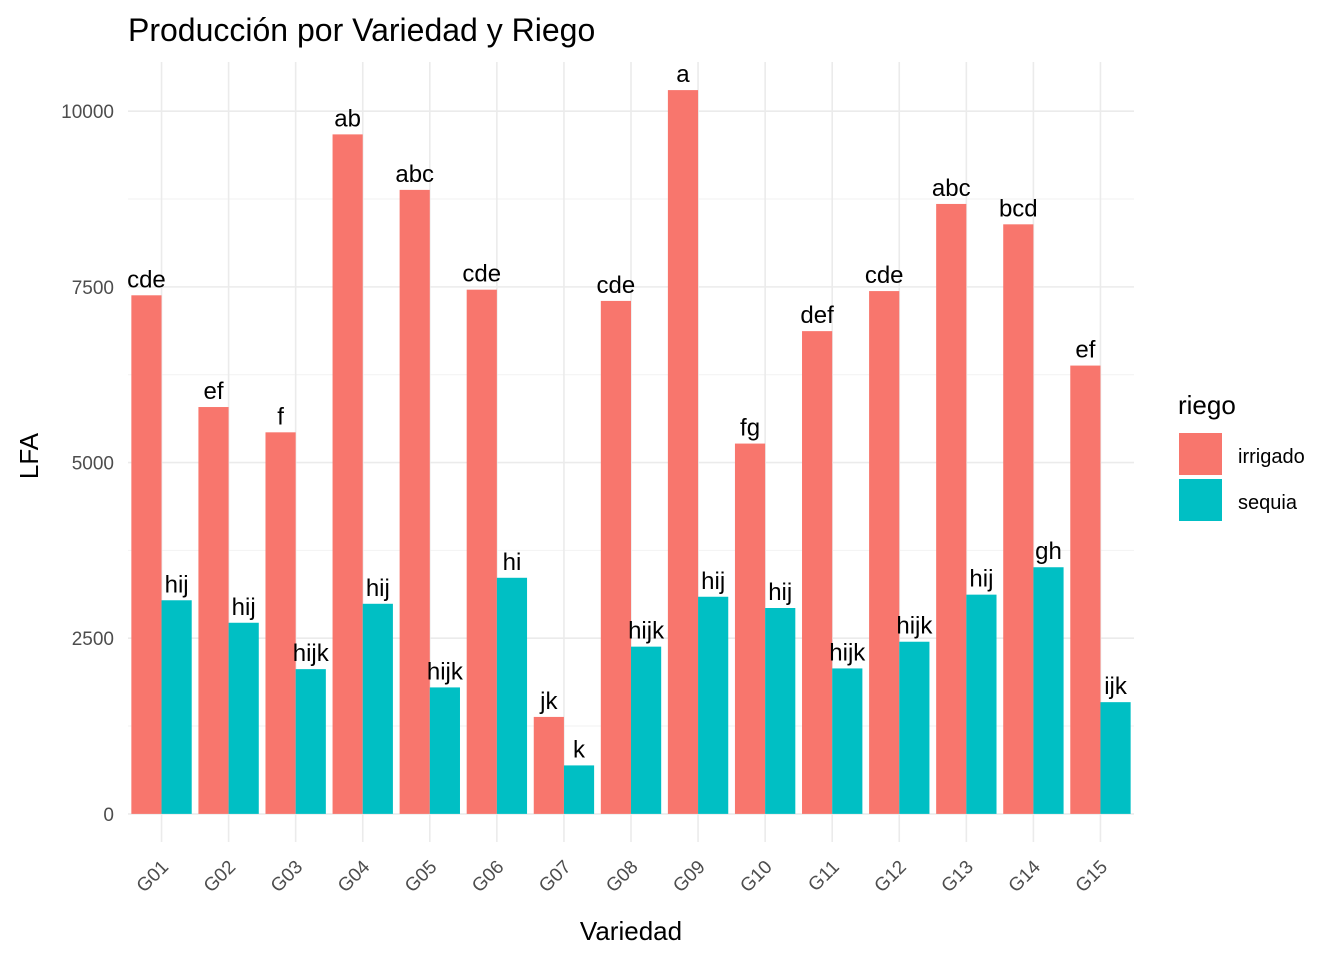 The image size is (1344, 960). What do you see at coordinates (213, 610) in the screenshot?
I see `bar-irrigado-G02` at bounding box center [213, 610].